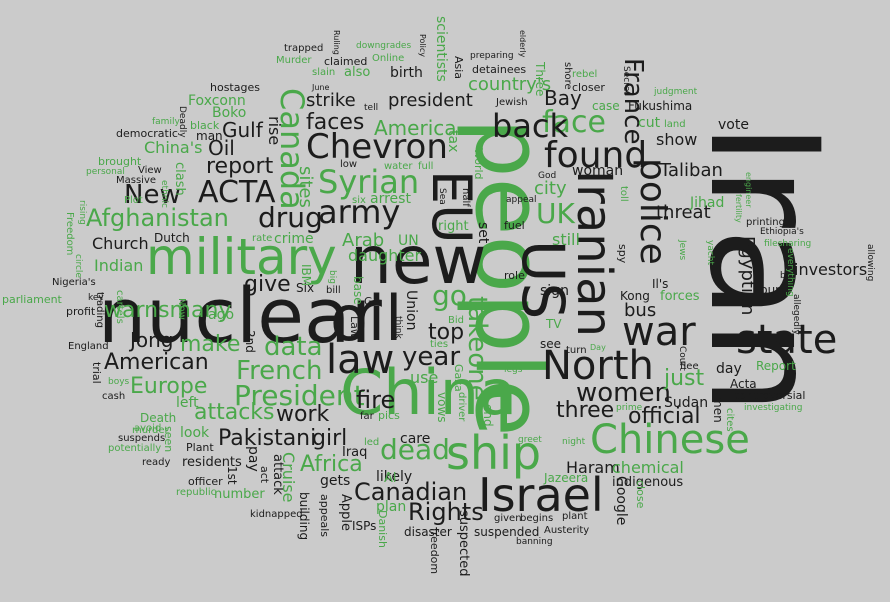  What do you see at coordinates (114, 396) in the screenshot?
I see `word-cloud-word: cash` at bounding box center [114, 396].